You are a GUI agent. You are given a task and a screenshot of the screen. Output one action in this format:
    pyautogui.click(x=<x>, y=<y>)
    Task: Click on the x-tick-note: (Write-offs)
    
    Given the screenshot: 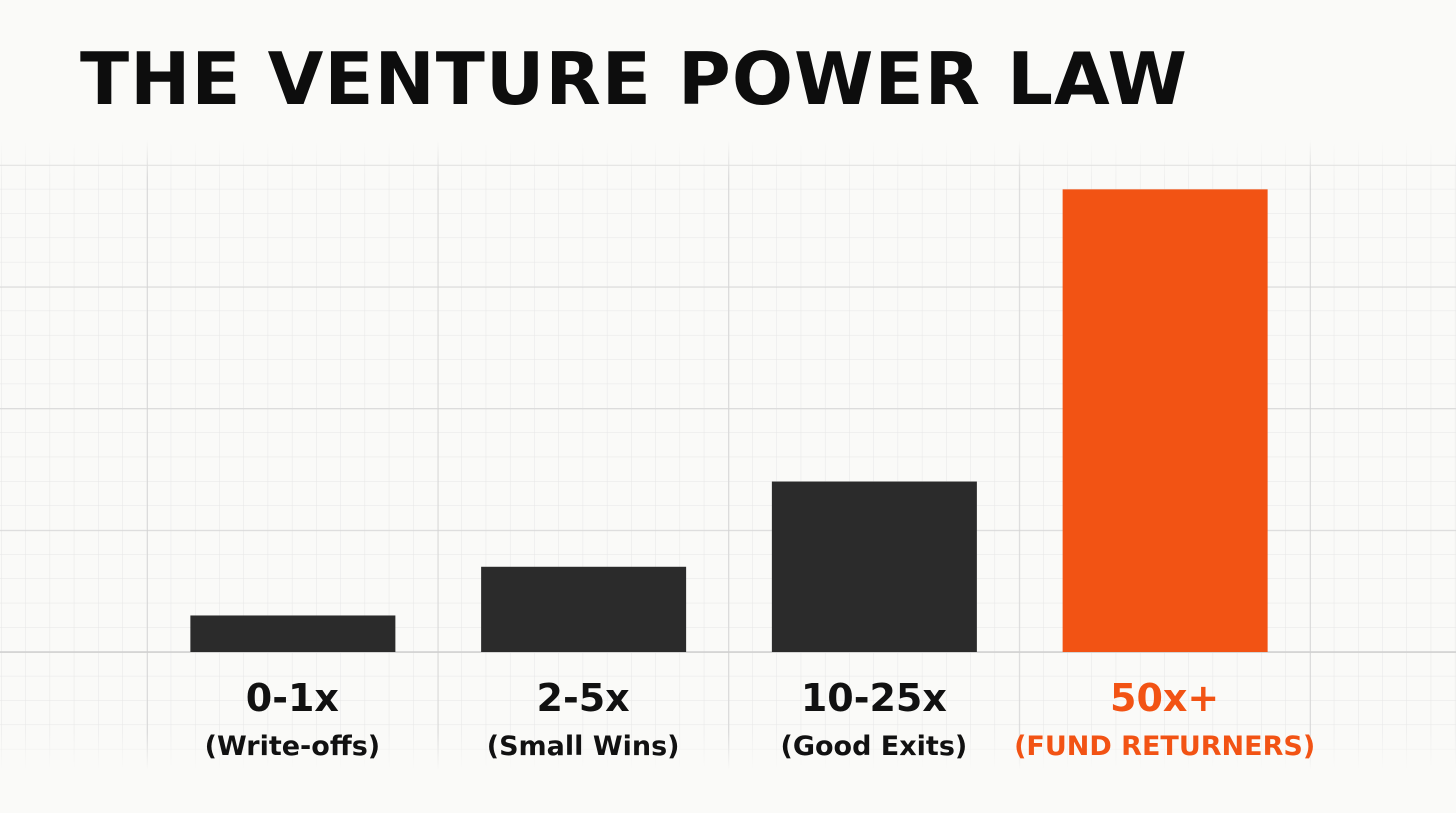 What is the action you would take?
    pyautogui.click(x=292, y=746)
    